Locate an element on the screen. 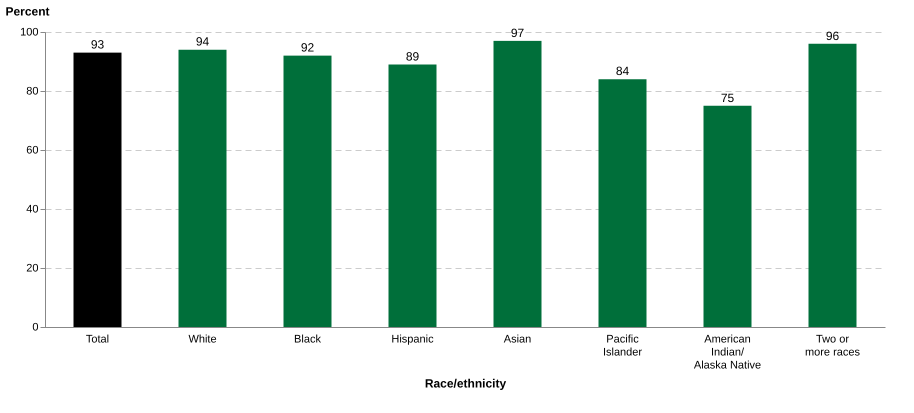 This screenshot has width=914, height=413. x-tick-label: White is located at coordinates (202, 340).